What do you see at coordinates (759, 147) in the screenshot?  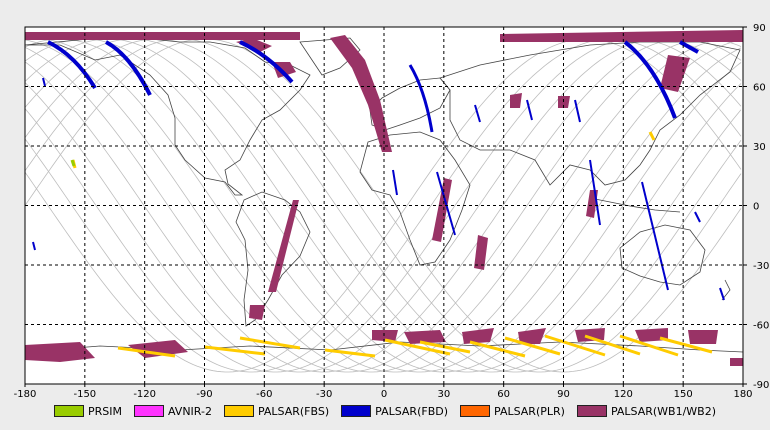 I see `latitude-tick-label: 30` at bounding box center [759, 147].